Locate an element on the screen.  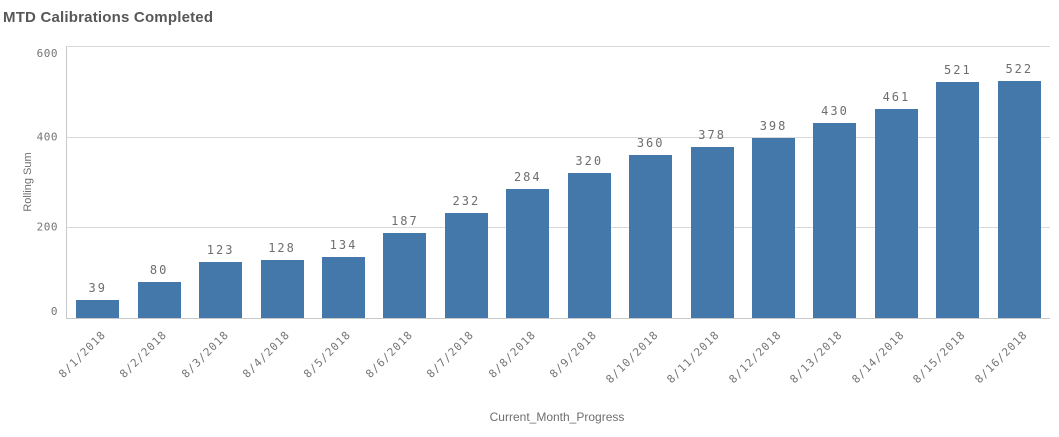
y-axis-tick-labels: 0 200 400 600 is located at coordinates (29, 182).